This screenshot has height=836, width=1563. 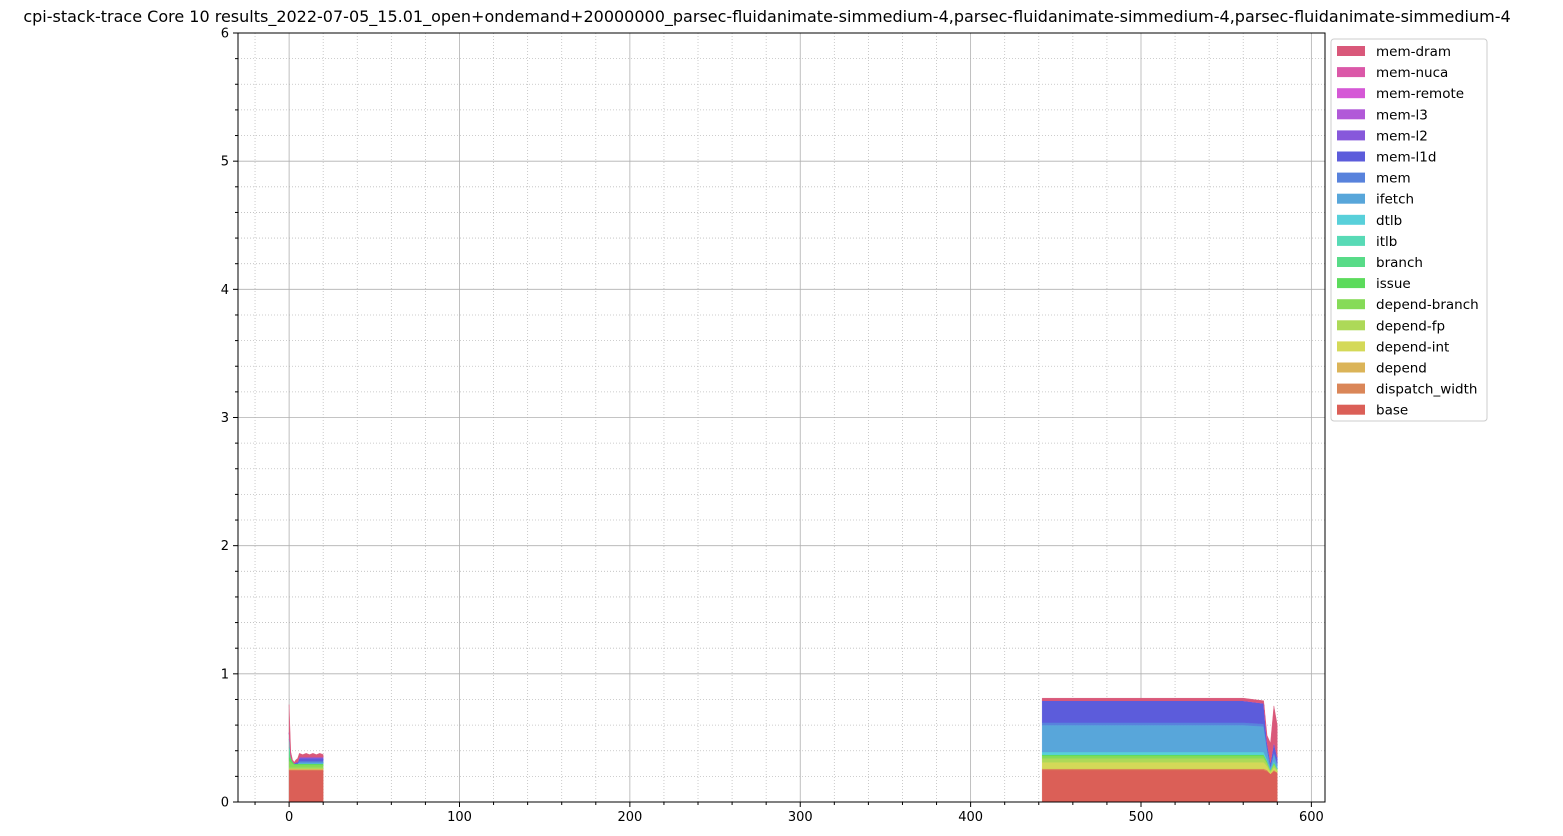 What do you see at coordinates (1393, 284) in the screenshot?
I see `legend-label: issue` at bounding box center [1393, 284].